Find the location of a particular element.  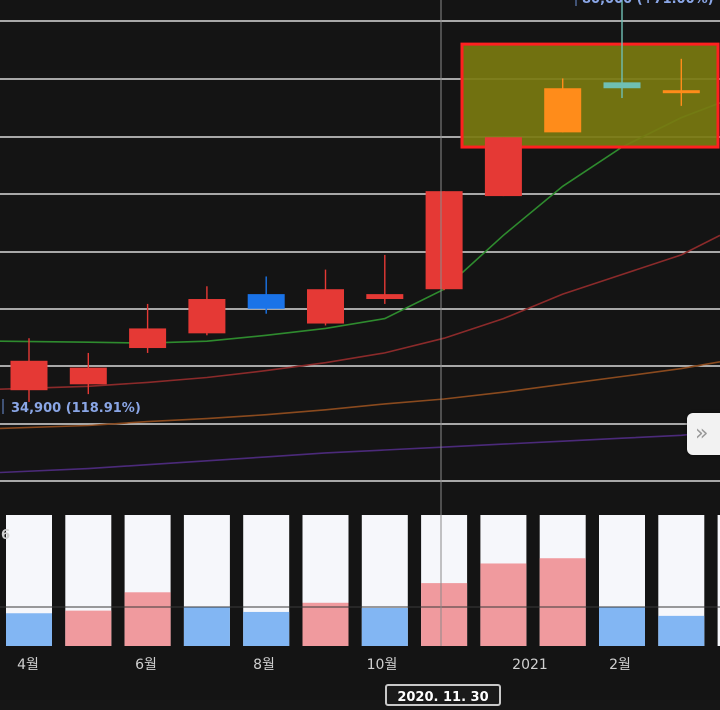

crosshair-date-label: 2020. 11. 30 is located at coordinates (443, 695).